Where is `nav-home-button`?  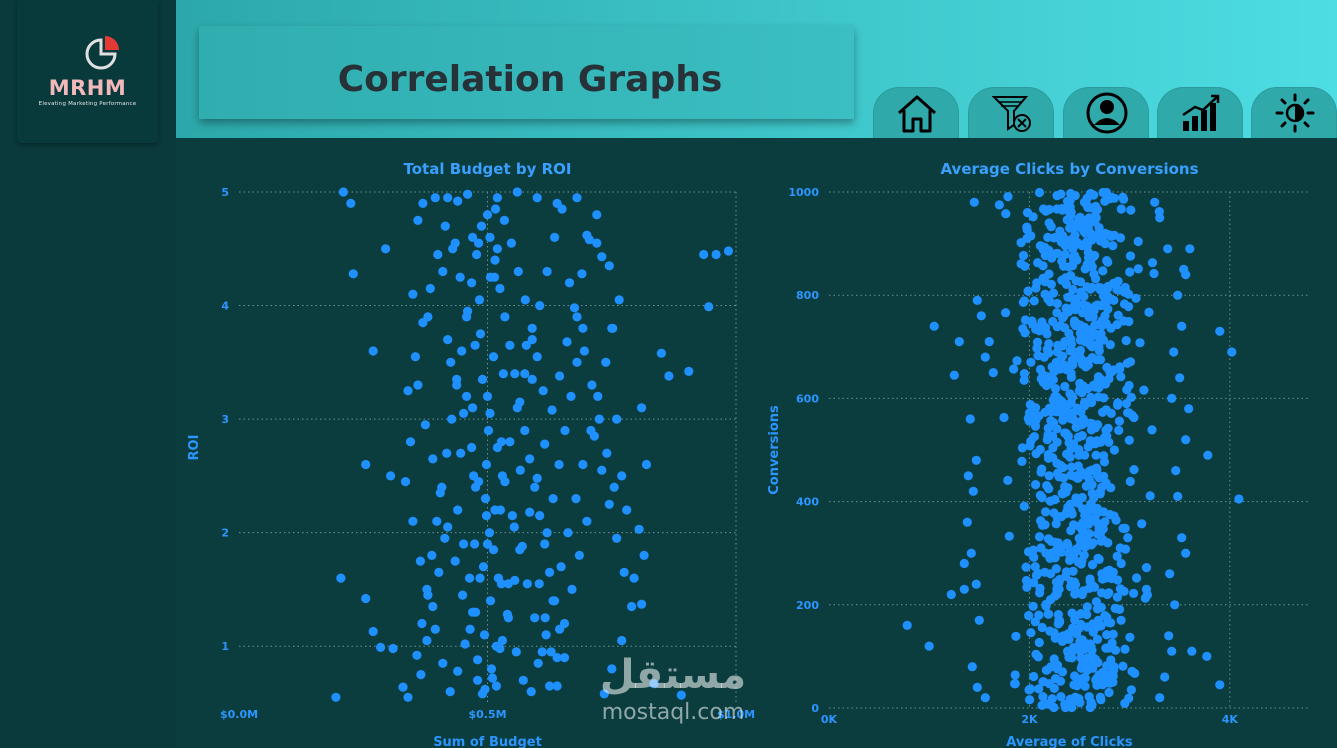 nav-home-button is located at coordinates (916, 113).